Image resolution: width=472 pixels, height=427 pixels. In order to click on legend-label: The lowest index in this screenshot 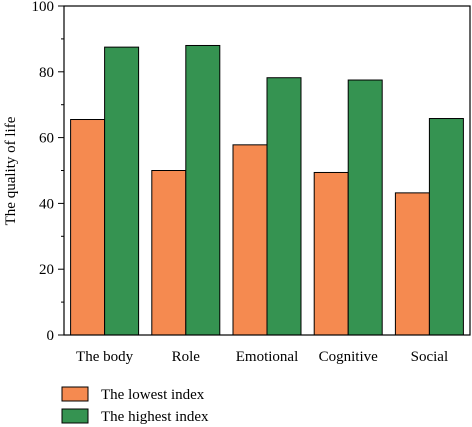, I will do `click(153, 395)`.